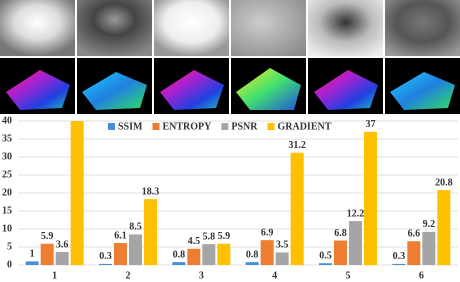 Image resolution: width=460 pixels, height=282 pixels. I want to click on y-tick-label: 35, so click(7, 138).